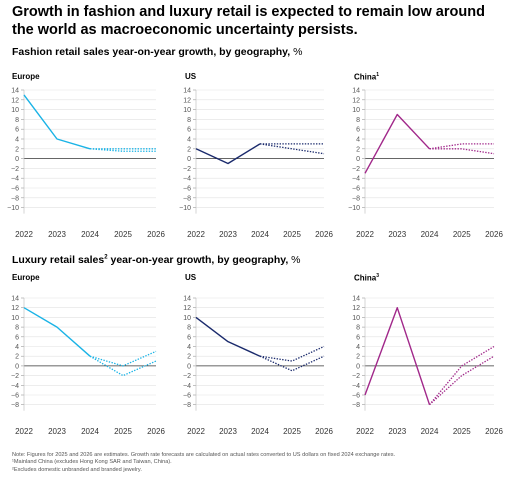  I want to click on fashion-subtitle-unit: %, so click(298, 52).